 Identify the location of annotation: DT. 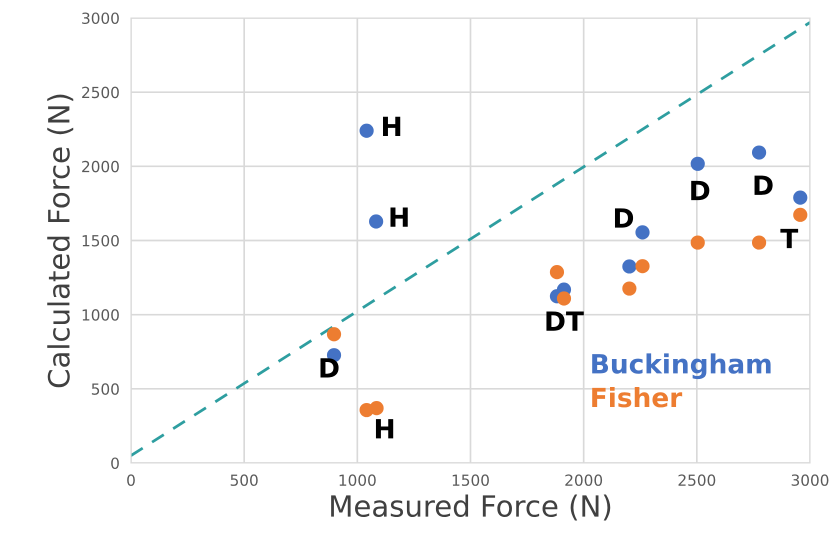
(565, 321).